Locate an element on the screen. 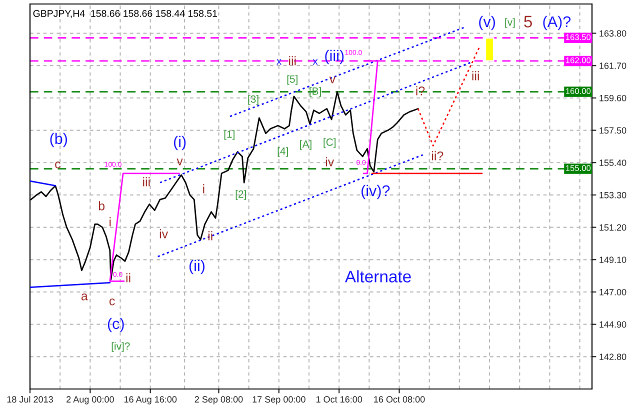  annotation: (c) is located at coordinates (116, 325).